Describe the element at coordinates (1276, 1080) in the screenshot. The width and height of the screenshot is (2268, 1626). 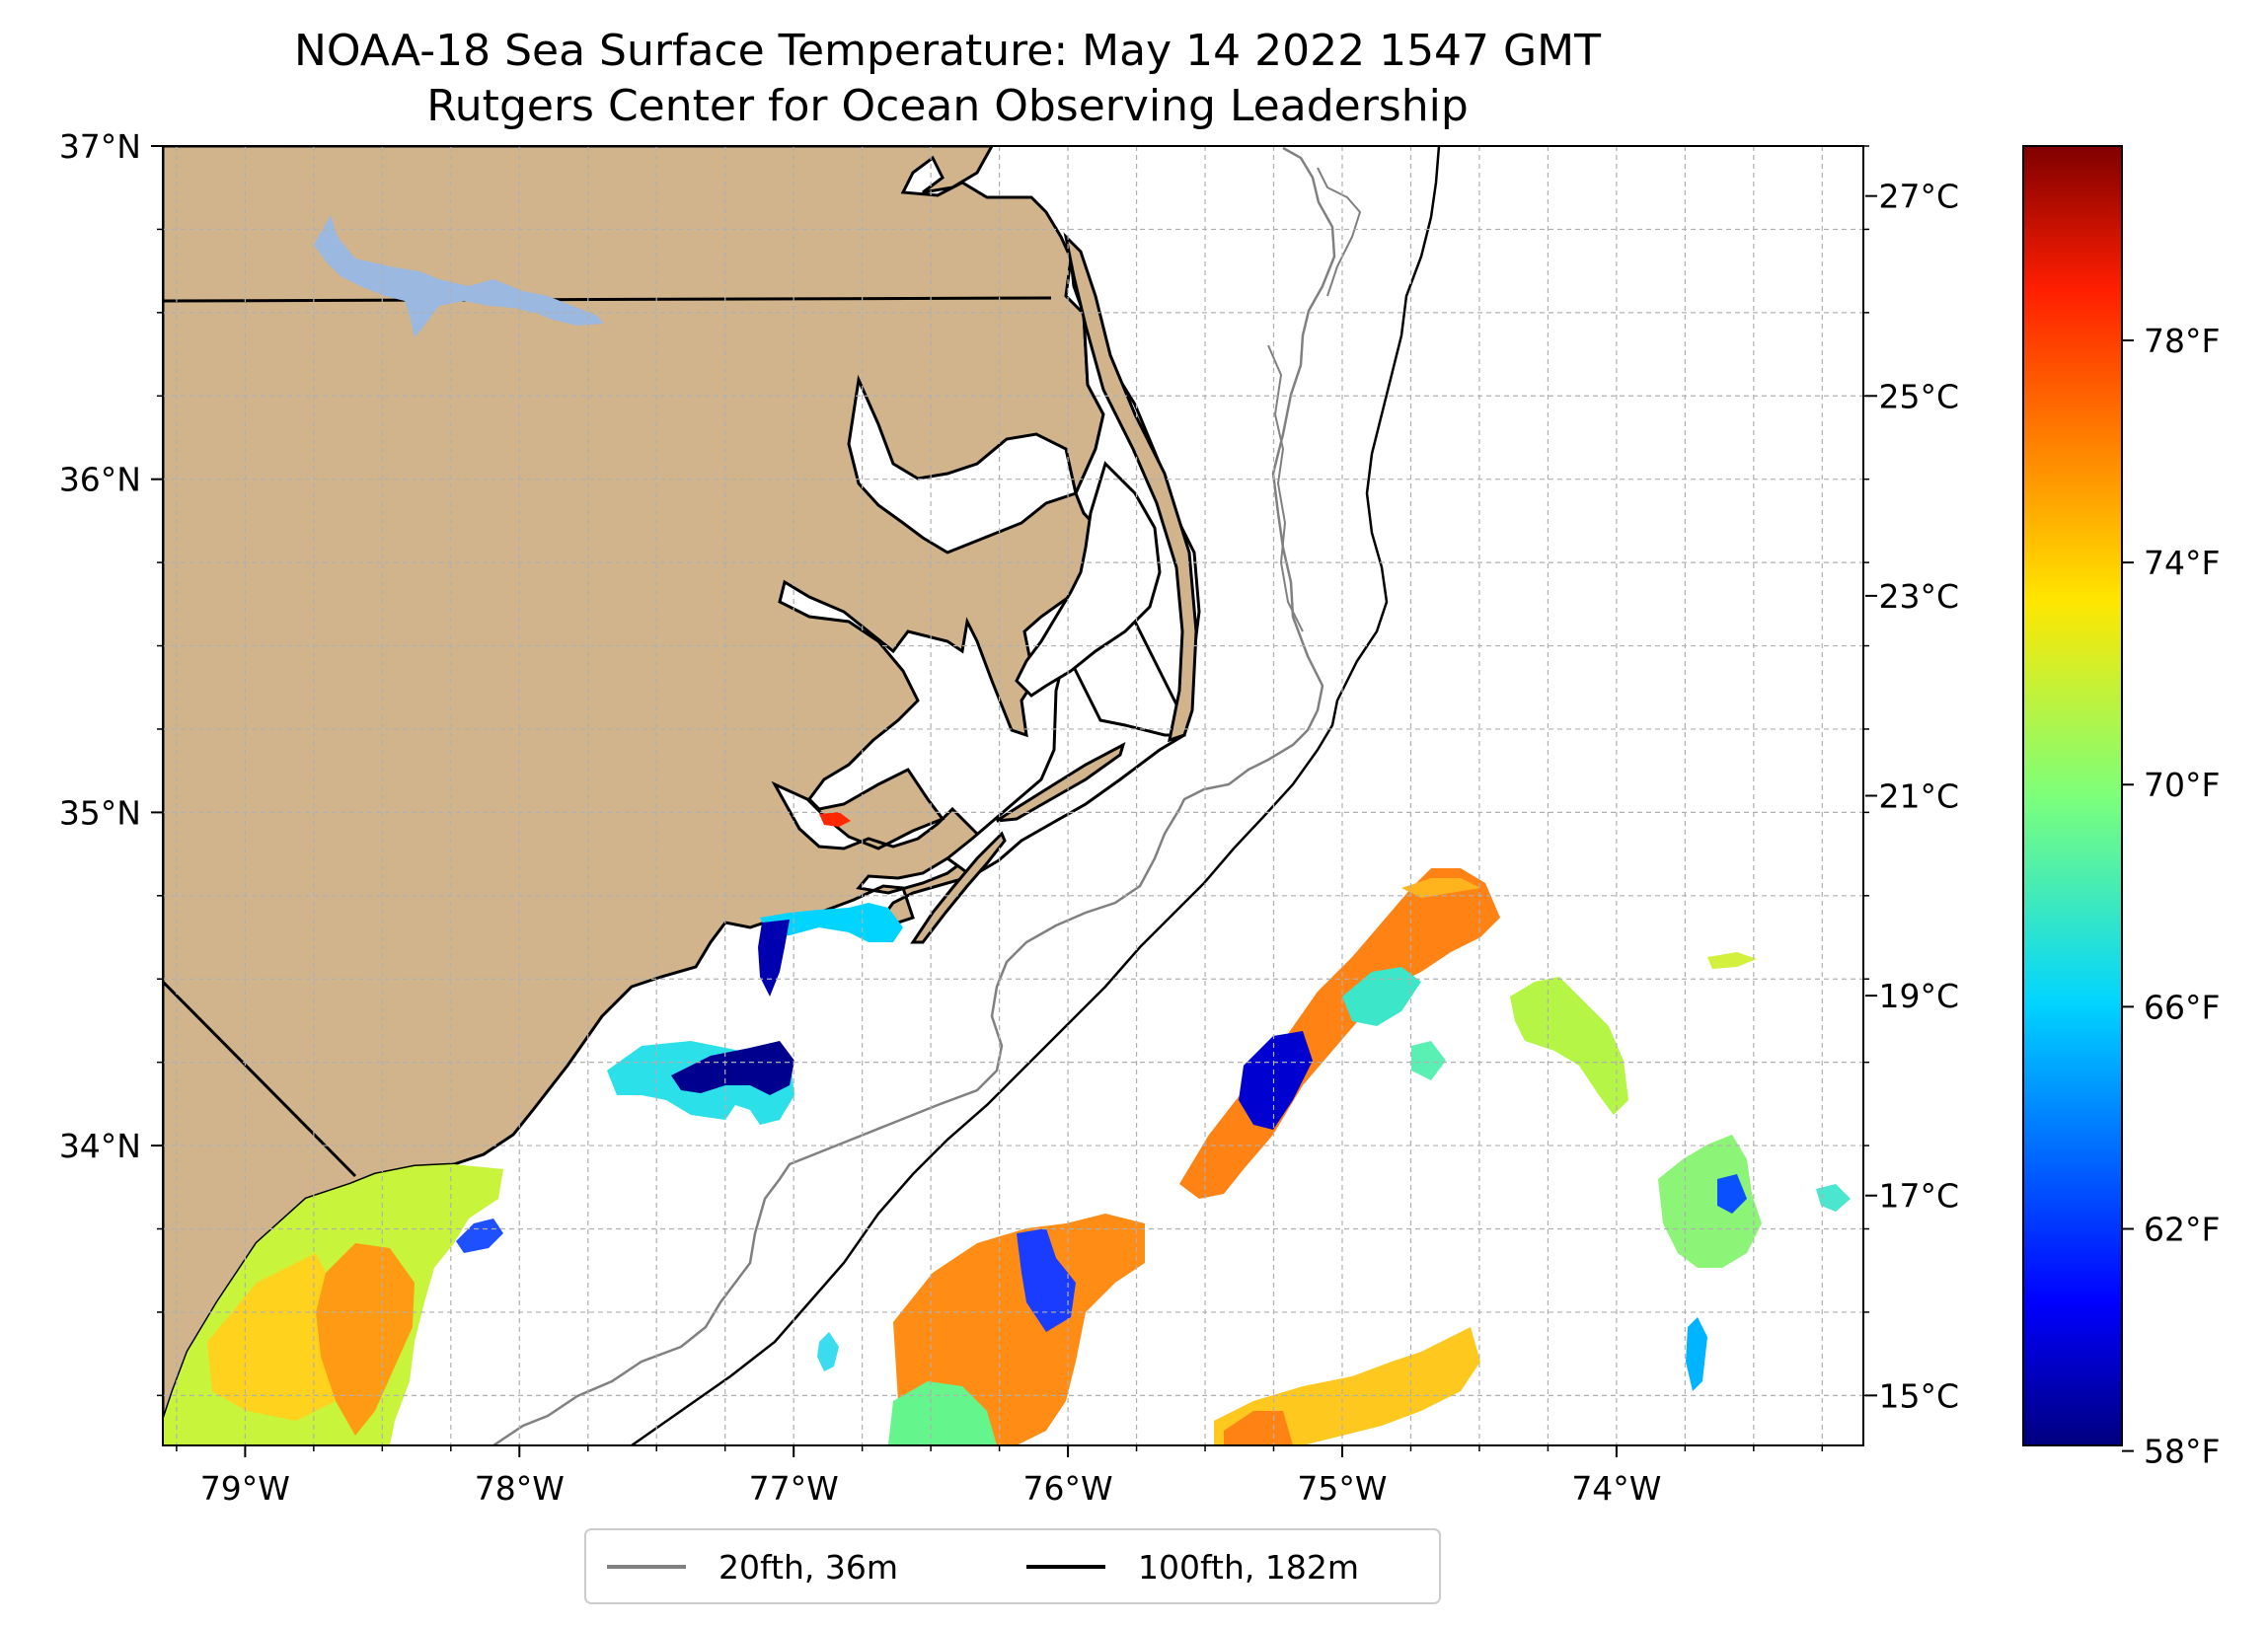
I see `sst-patch-offshore-cold` at that location.